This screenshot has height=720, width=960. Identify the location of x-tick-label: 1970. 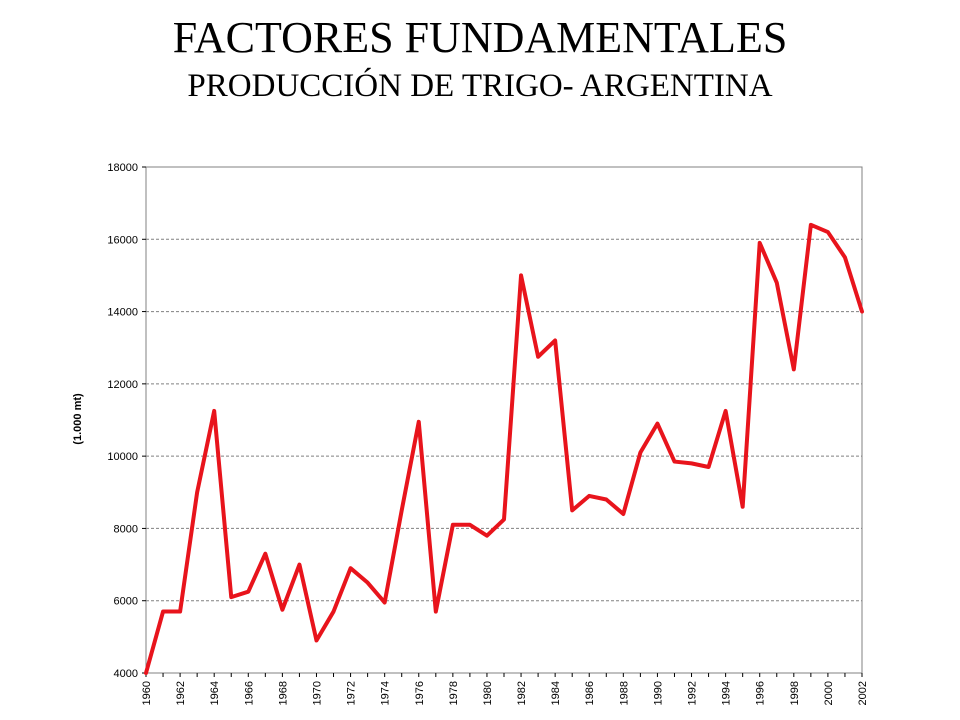
(317, 693).